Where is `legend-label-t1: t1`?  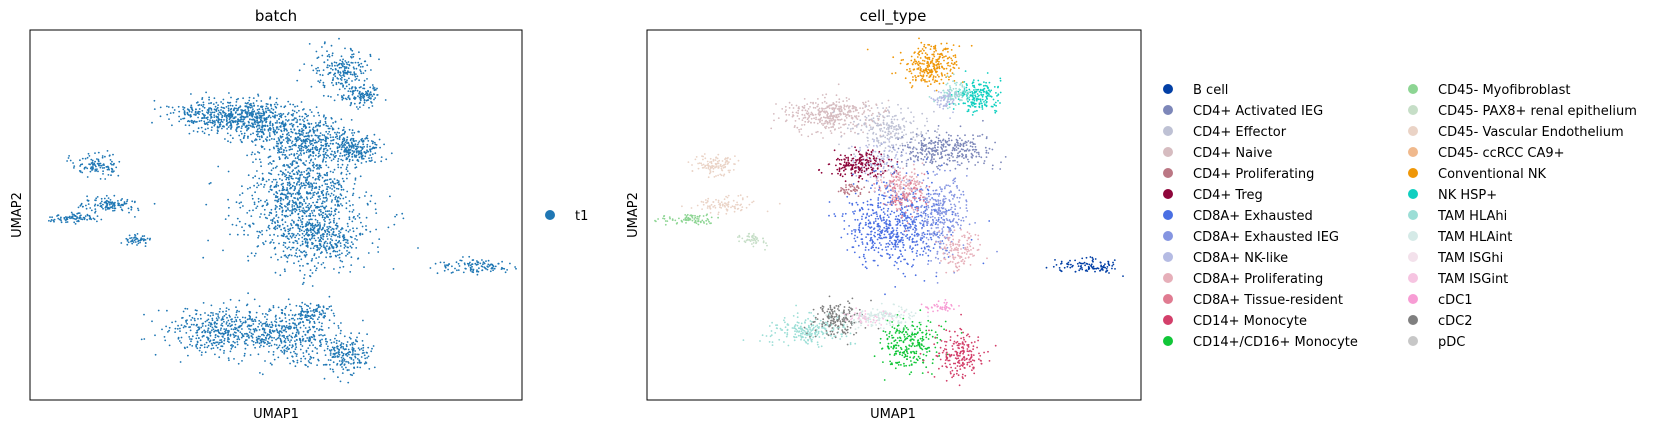 legend-label-t1: t1 is located at coordinates (581, 216).